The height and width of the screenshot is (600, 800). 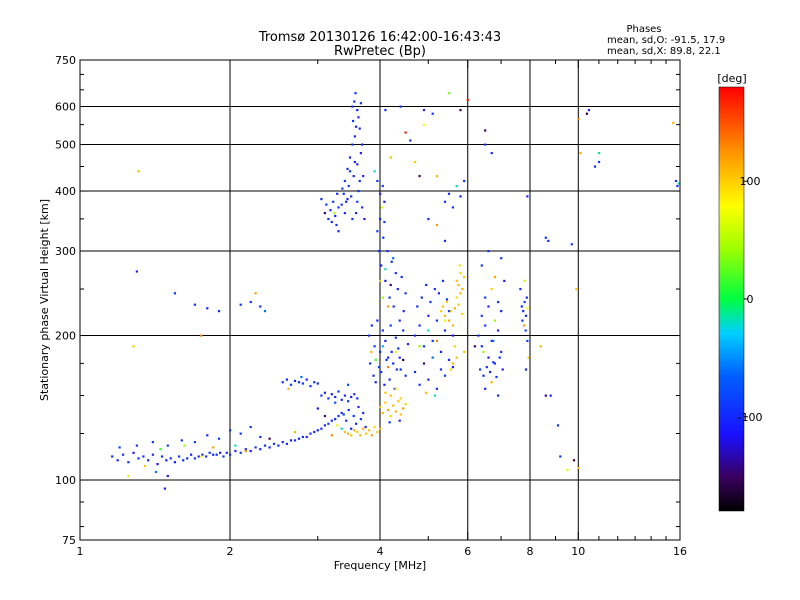 What do you see at coordinates (65, 191) in the screenshot?
I see `y-tick-label: 400` at bounding box center [65, 191].